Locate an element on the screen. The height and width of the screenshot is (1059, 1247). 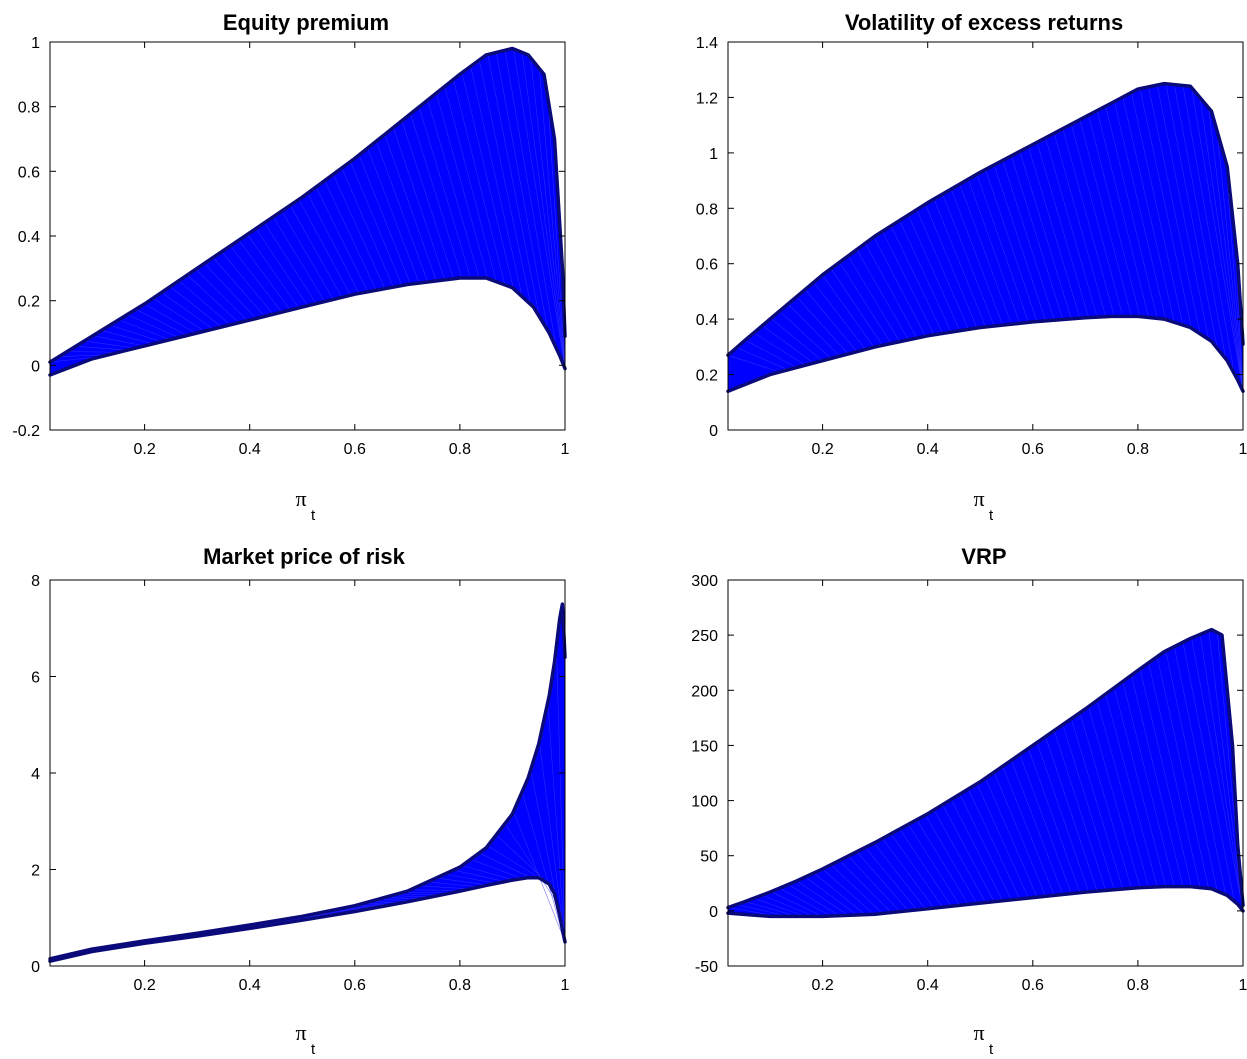
y-tick-label: 1 is located at coordinates (35, 43).